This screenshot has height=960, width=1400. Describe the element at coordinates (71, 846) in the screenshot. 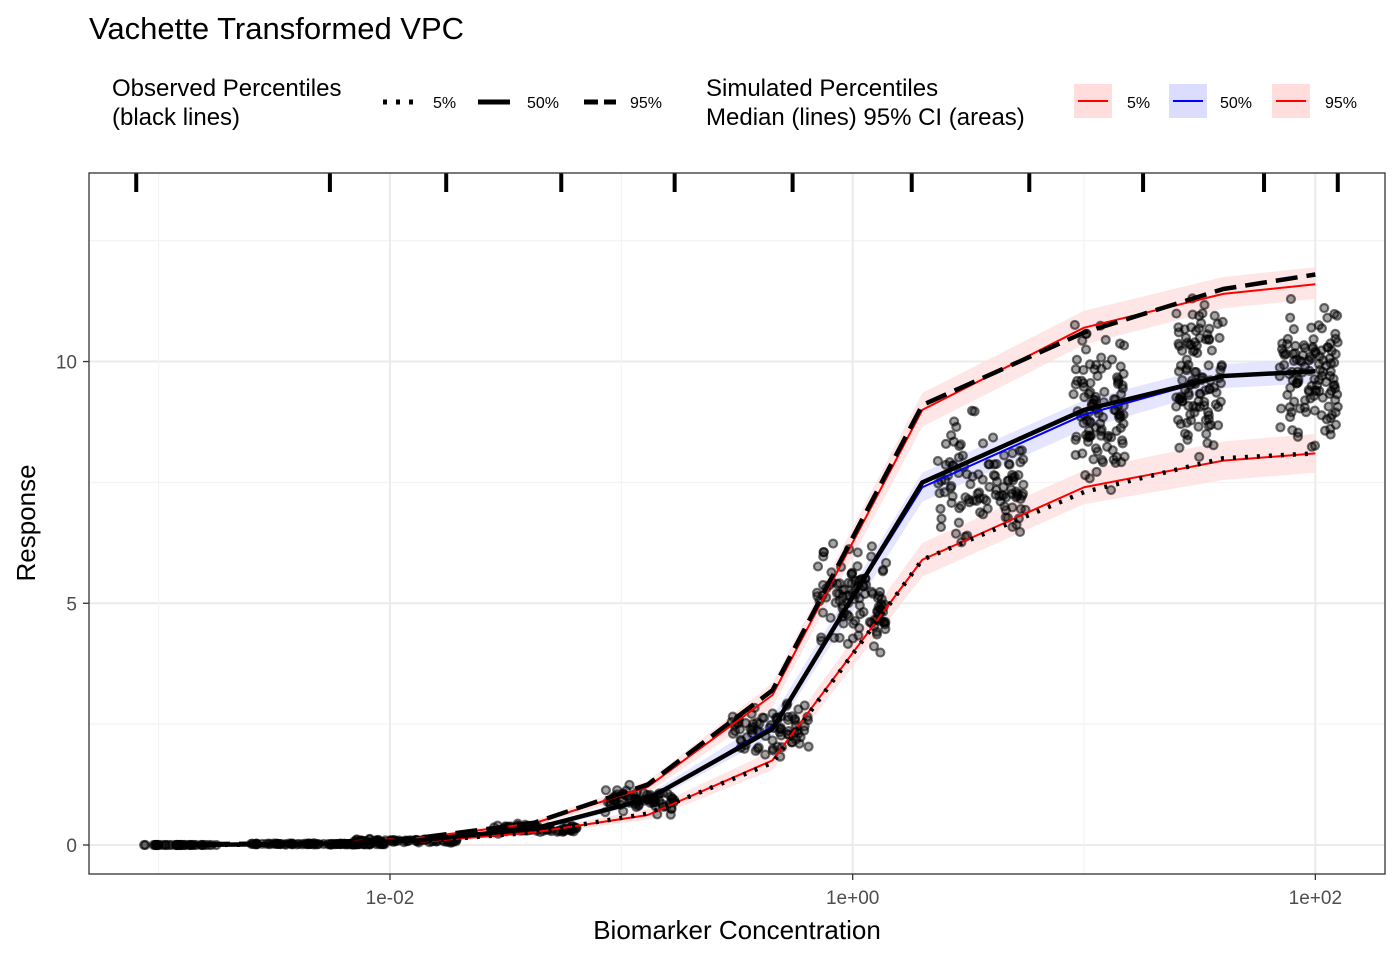

I see `y-tick-label: 0` at that location.